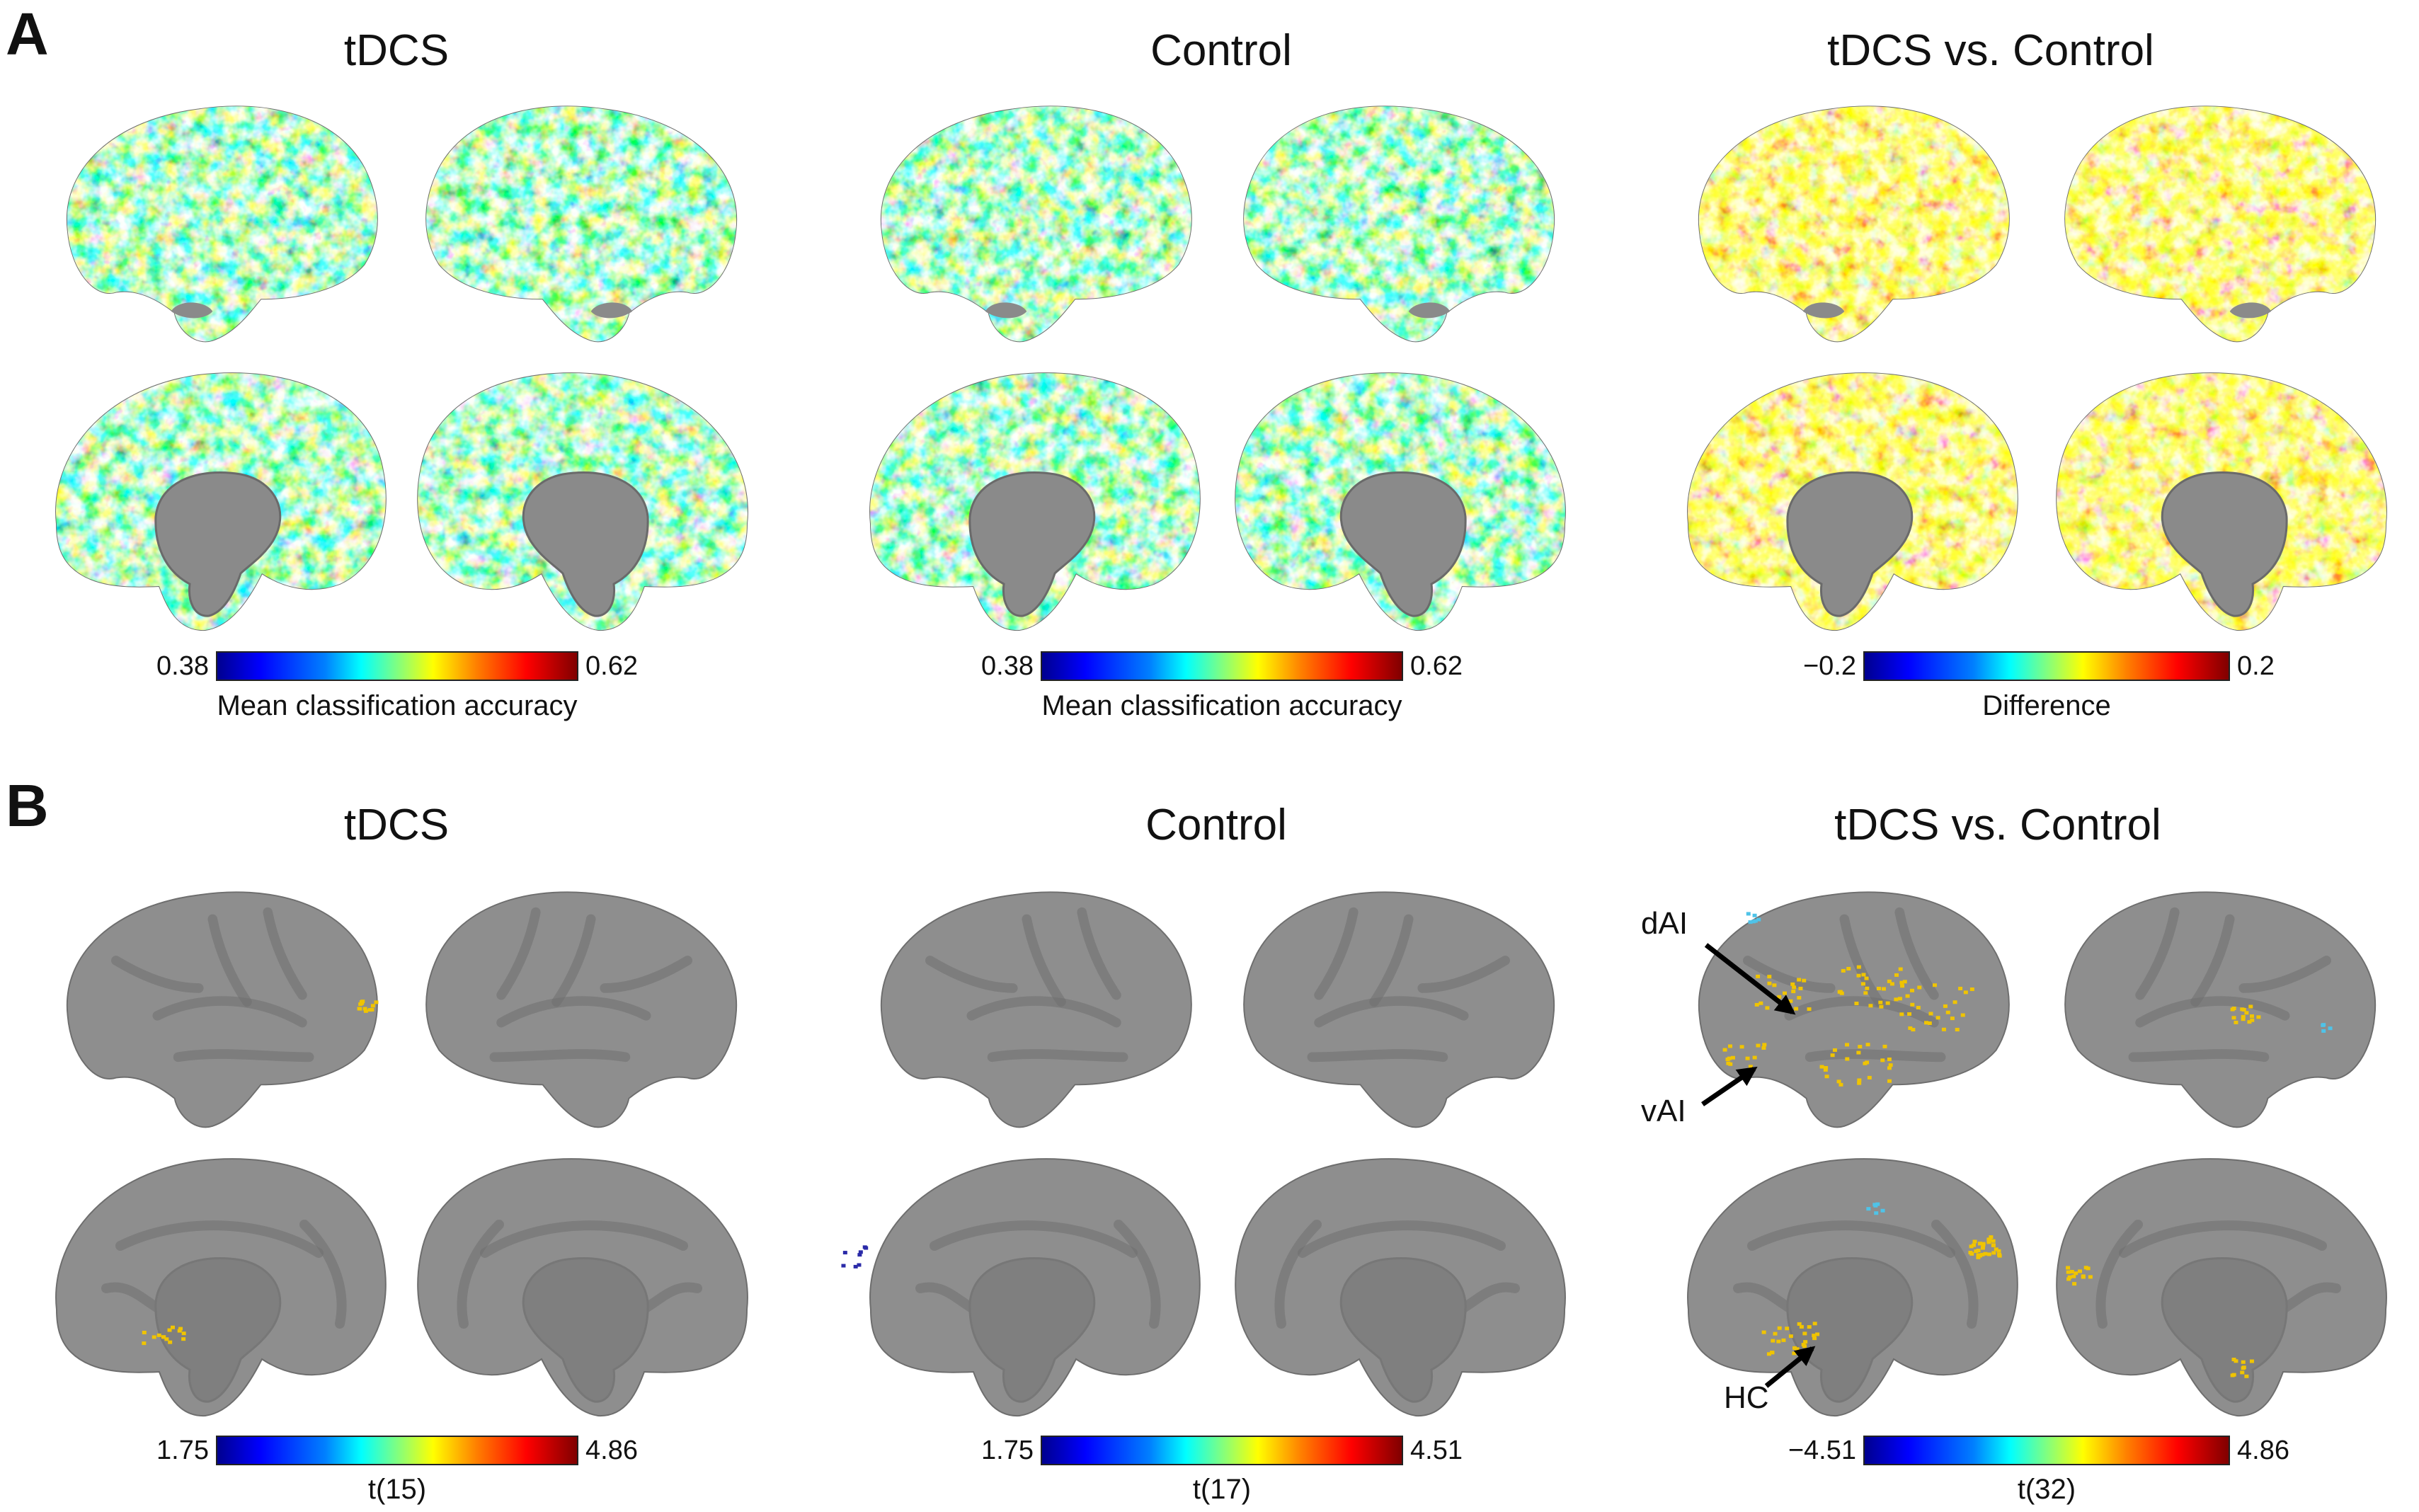 The width and height of the screenshot is (2419, 1512). What do you see at coordinates (221, 1287) in the screenshot?
I see `brain-b-tdcs-medial-left` at bounding box center [221, 1287].